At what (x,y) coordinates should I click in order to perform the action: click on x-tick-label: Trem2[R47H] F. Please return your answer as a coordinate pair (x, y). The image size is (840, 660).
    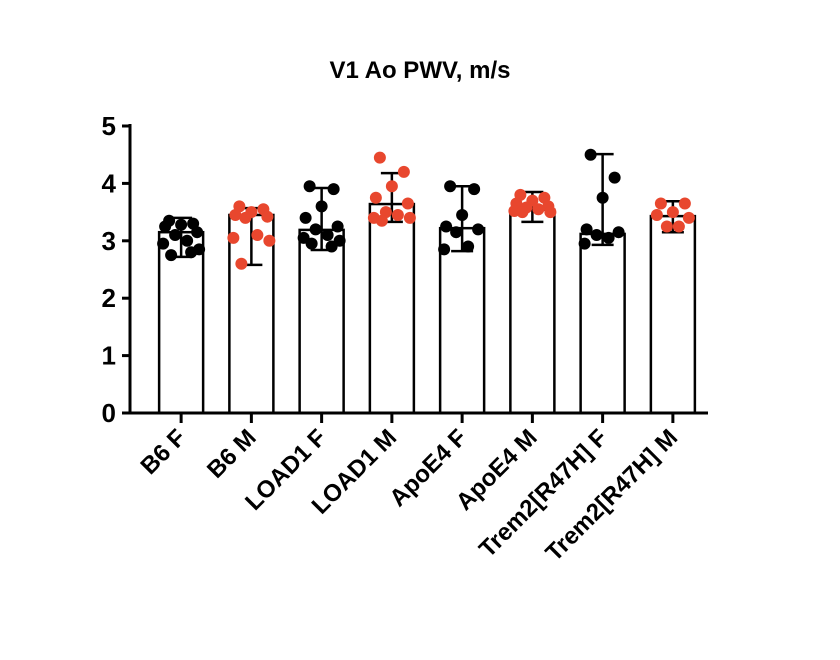
    Looking at the image, I should click on (543, 493).